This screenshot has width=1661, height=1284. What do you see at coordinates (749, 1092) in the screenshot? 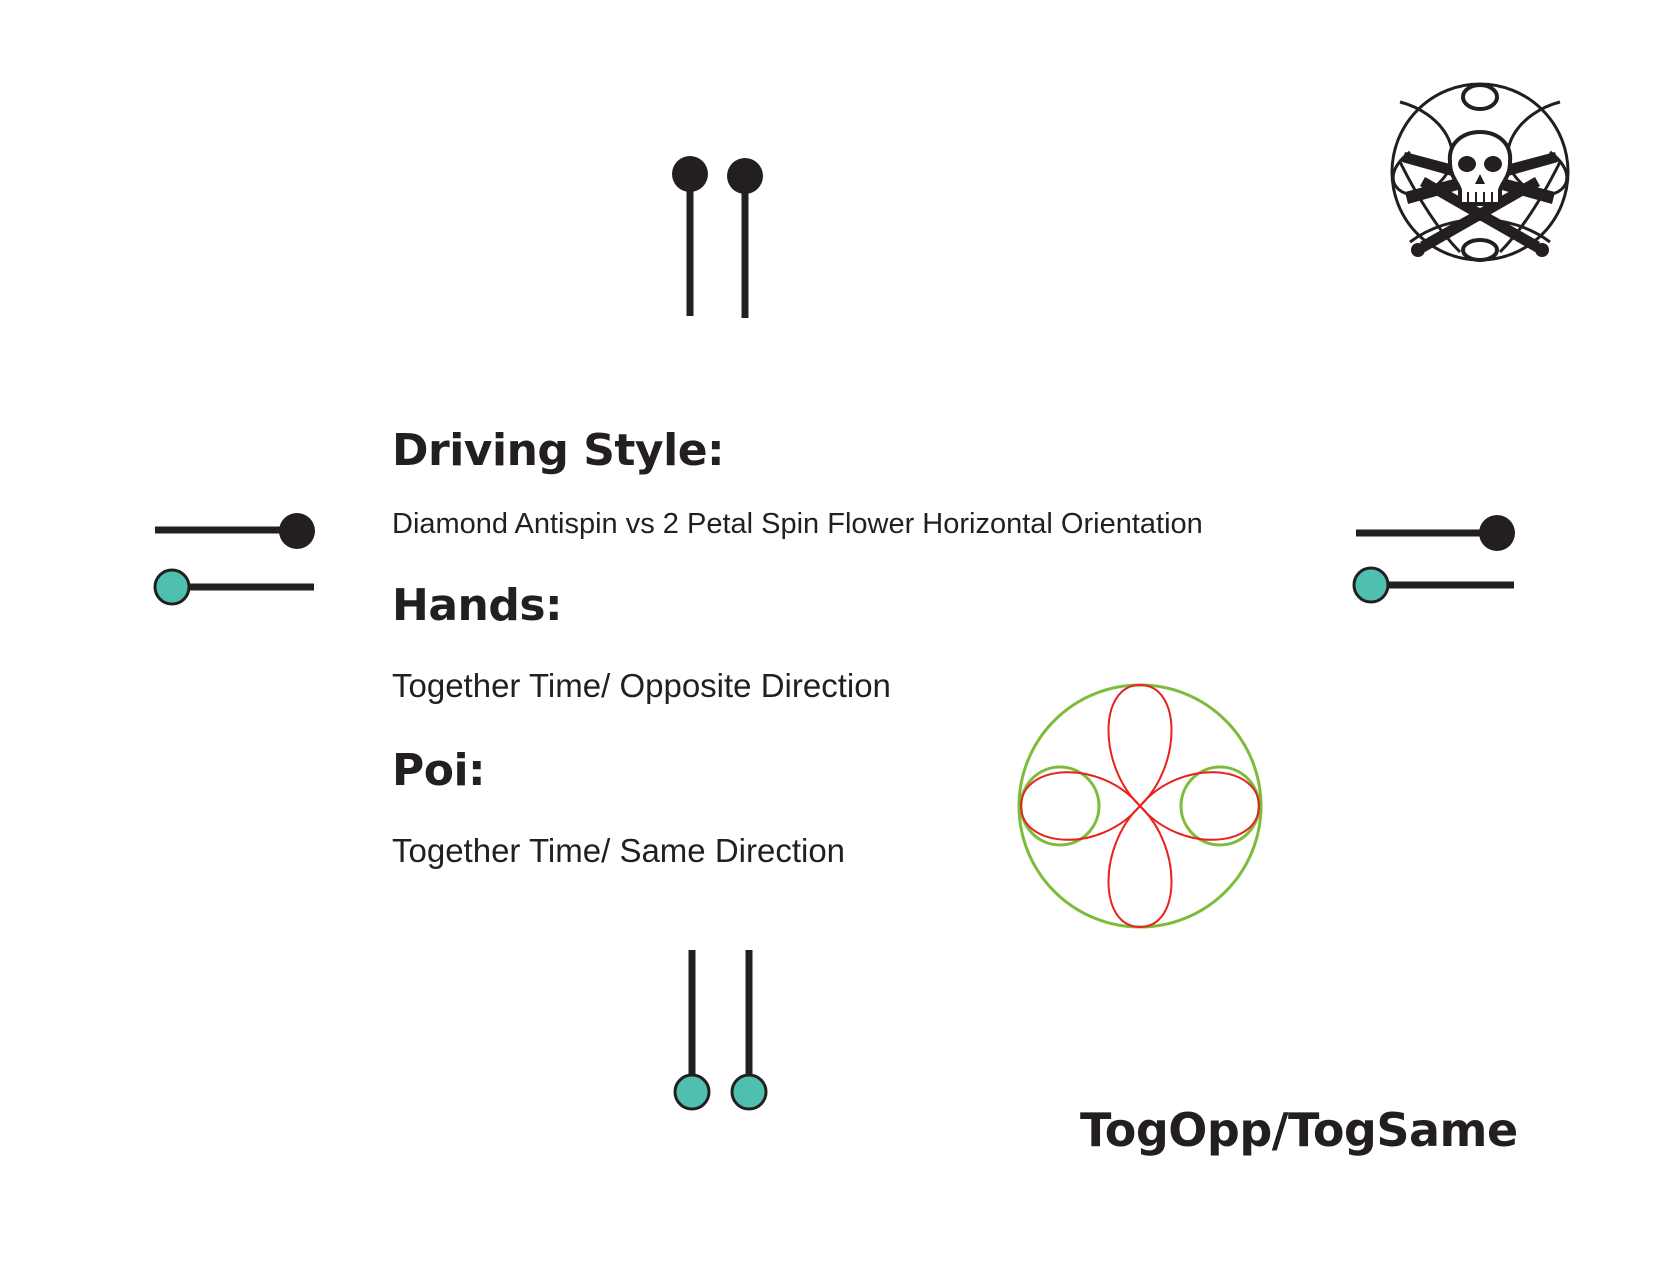
I see `bottom-right-poi-head` at bounding box center [749, 1092].